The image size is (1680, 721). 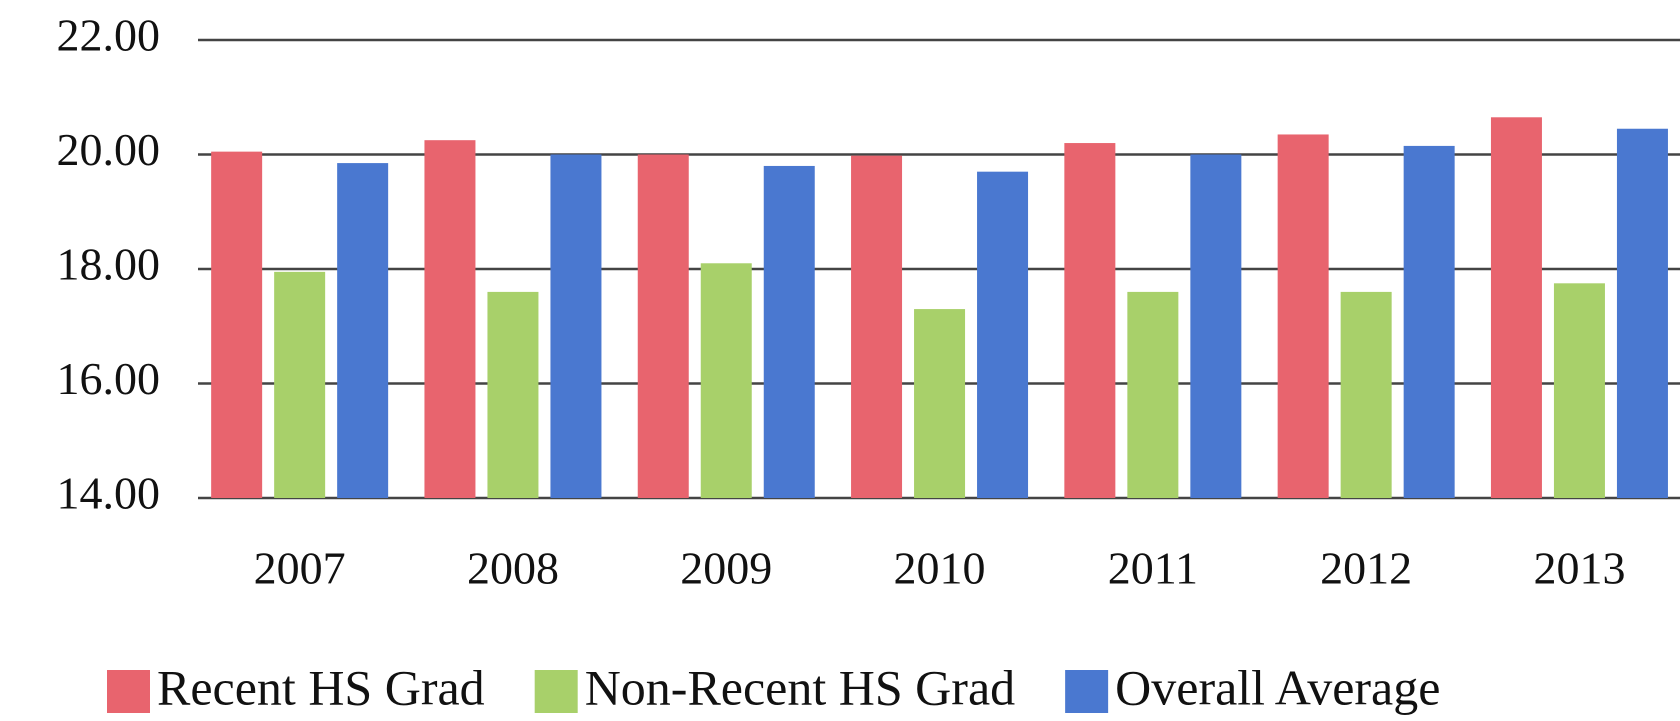 What do you see at coordinates (800, 687) in the screenshot?
I see `legend-label: Non-Recent HS Grad` at bounding box center [800, 687].